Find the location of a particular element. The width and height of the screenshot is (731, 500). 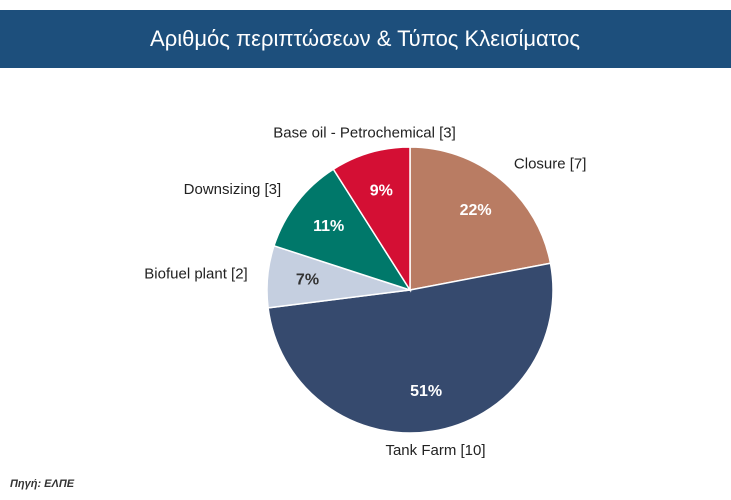

title-banner is located at coordinates (365, 39).